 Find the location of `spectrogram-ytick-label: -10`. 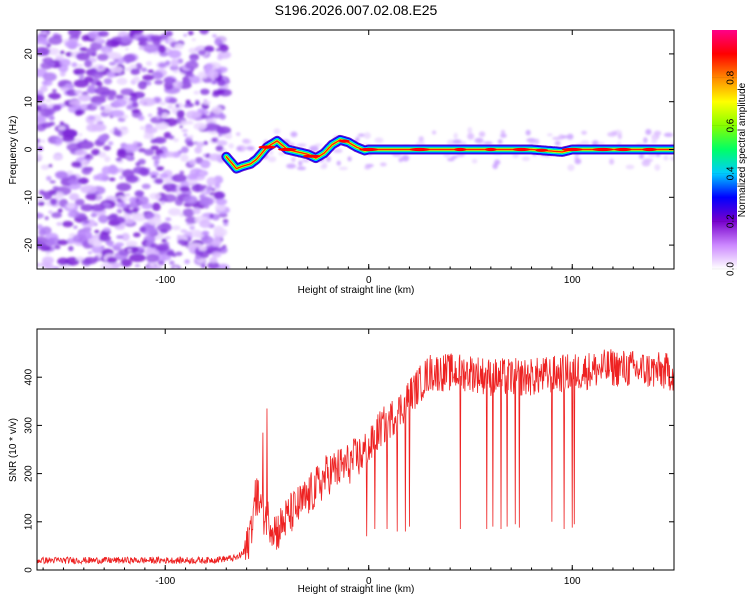

spectrogram-ytick-label: -10 is located at coordinates (29, 197).